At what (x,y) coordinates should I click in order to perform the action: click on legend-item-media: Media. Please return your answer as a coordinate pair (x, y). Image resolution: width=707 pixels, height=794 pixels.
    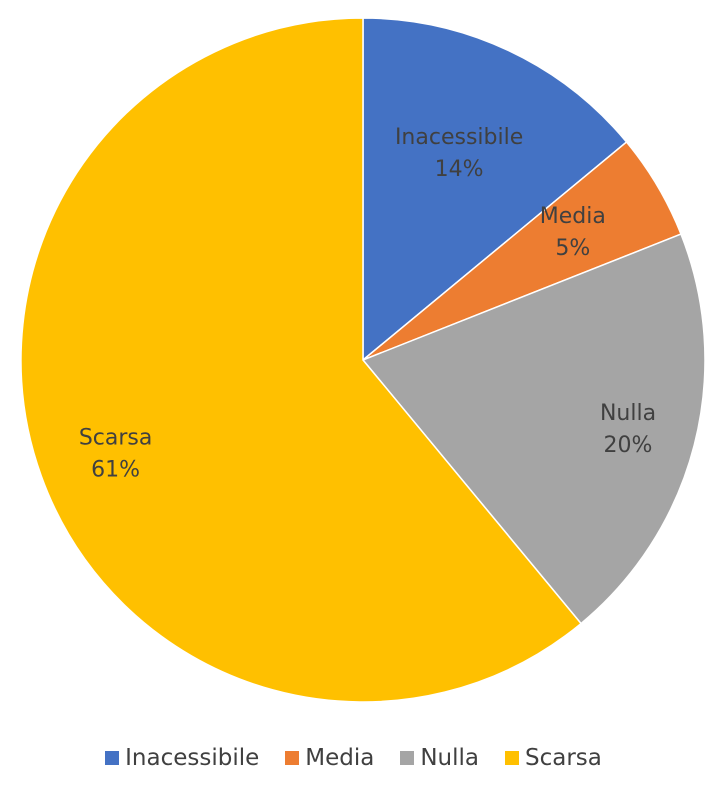
    Looking at the image, I should click on (329, 758).